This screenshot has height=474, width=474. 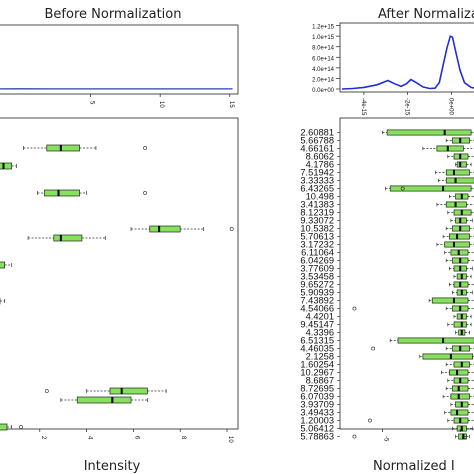 I want to click on normalized-row-label-11: 9.33072, so click(x=317, y=221).